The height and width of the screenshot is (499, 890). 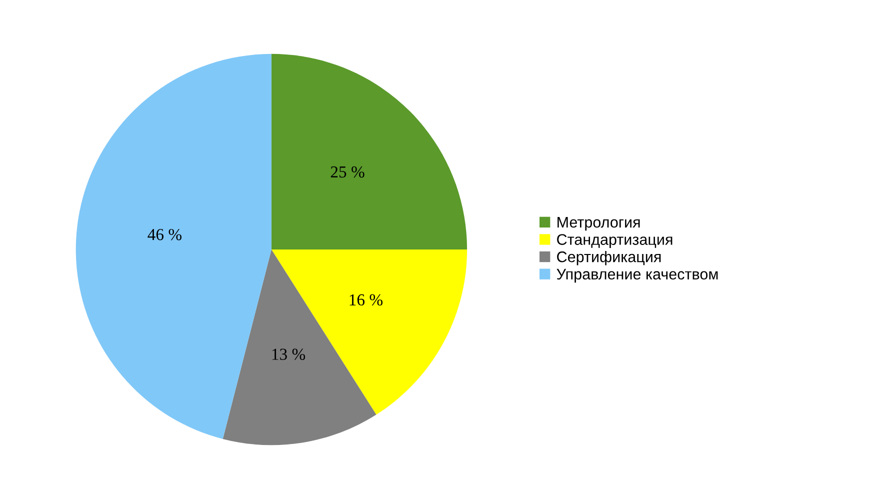 I want to click on legend-label: Метрология, so click(x=599, y=223).